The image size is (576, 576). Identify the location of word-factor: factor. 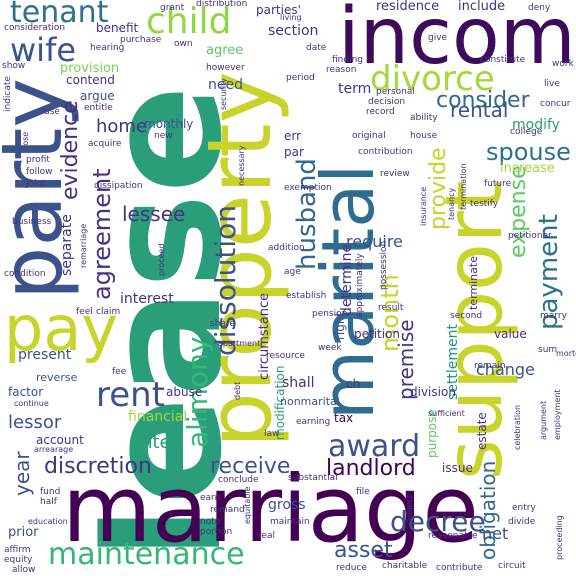
(26, 392).